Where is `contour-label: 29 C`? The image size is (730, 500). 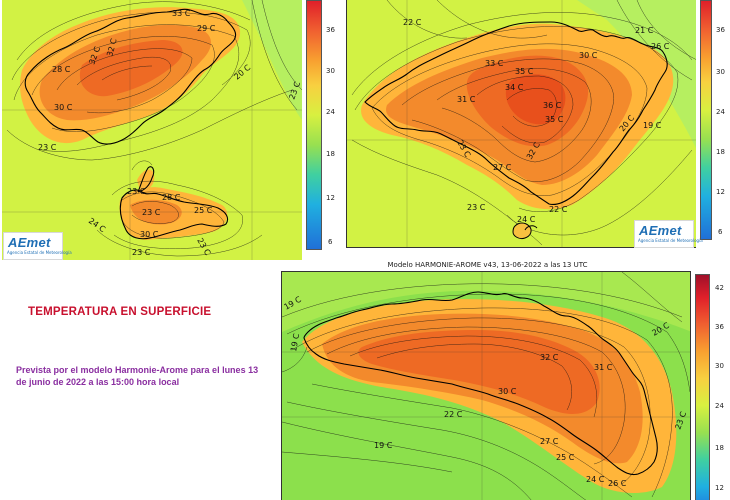 contour-label: 29 C is located at coordinates (206, 28).